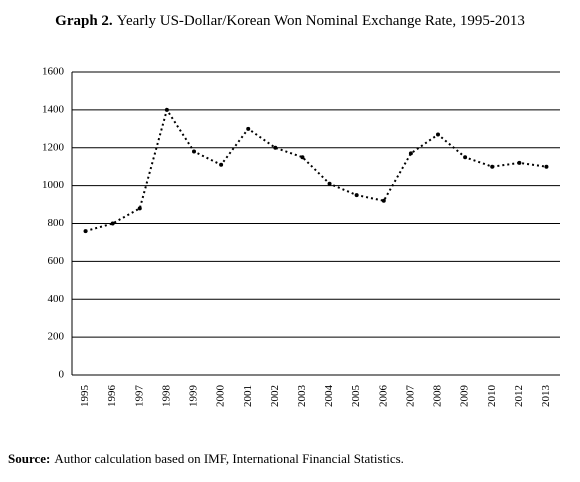  I want to click on y-tick-label: 200, so click(56, 337).